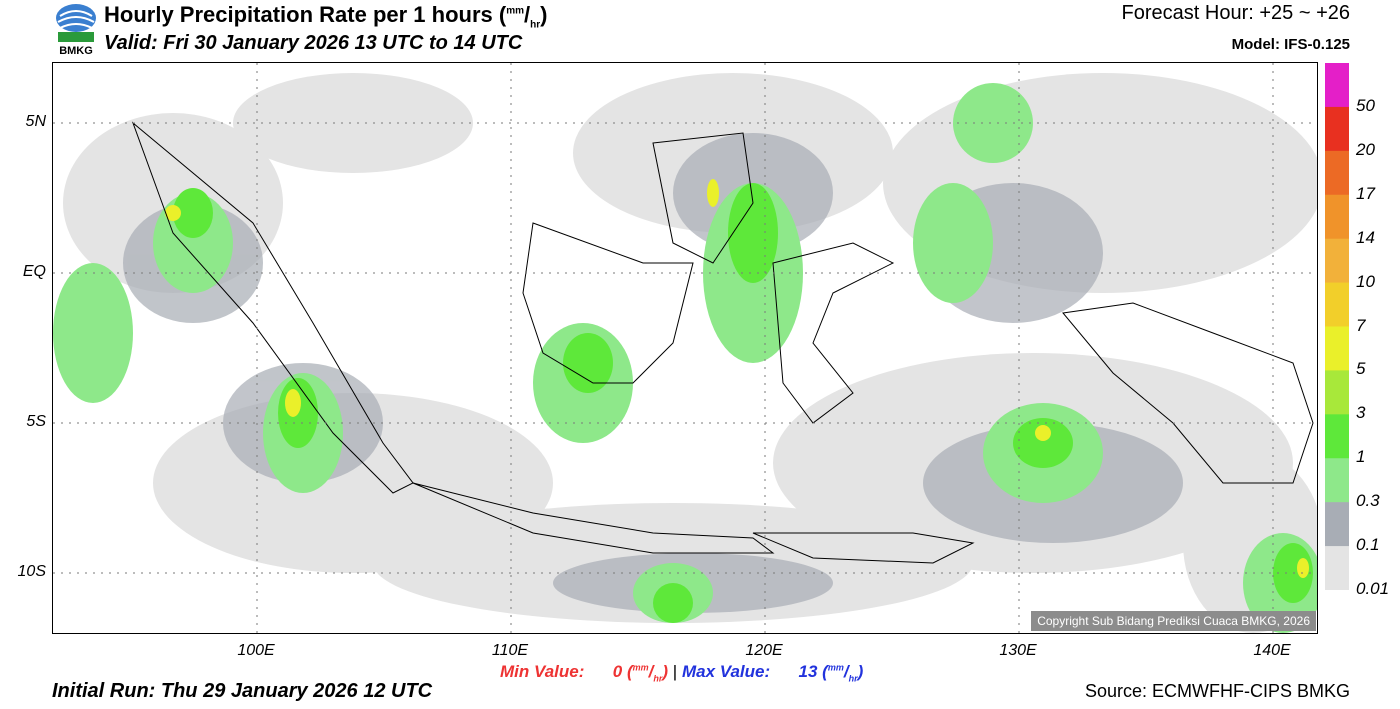 The height and width of the screenshot is (709, 1400). Describe the element at coordinates (833, 333) in the screenshot. I see `sulawesi-outline` at that location.